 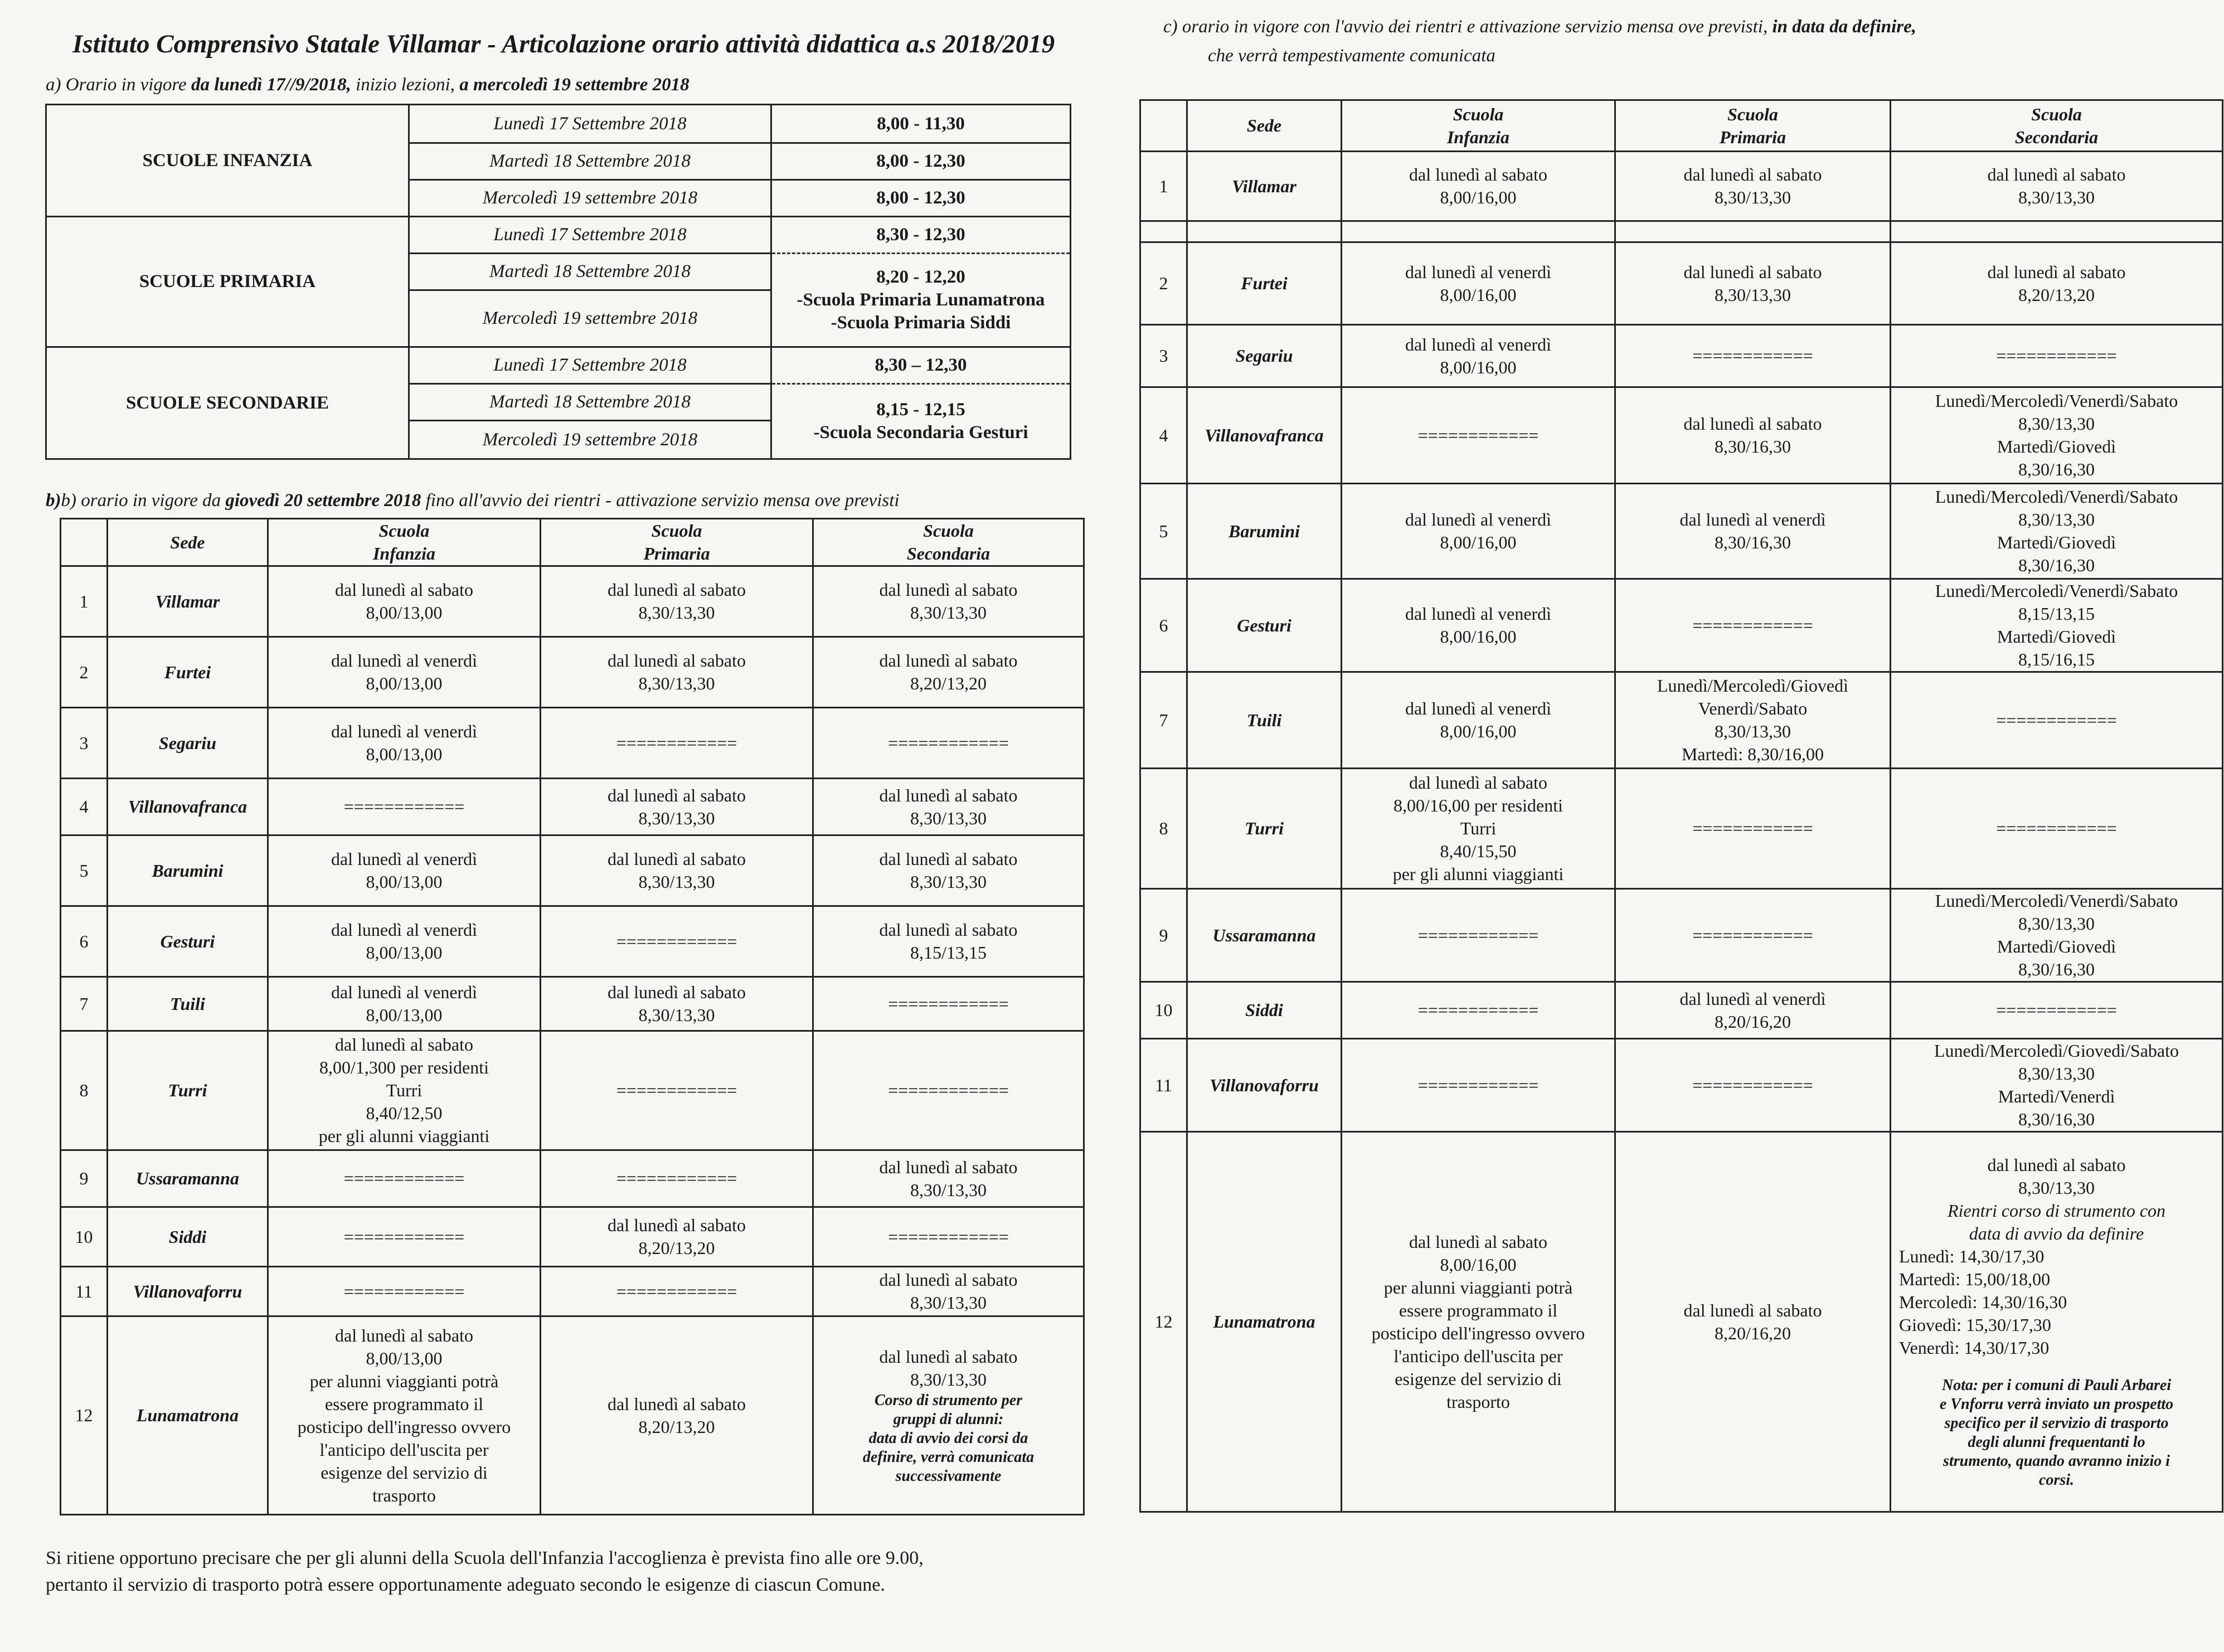 I want to click on day-cell: Lunedì 17 Settembre 2018, so click(x=590, y=365).